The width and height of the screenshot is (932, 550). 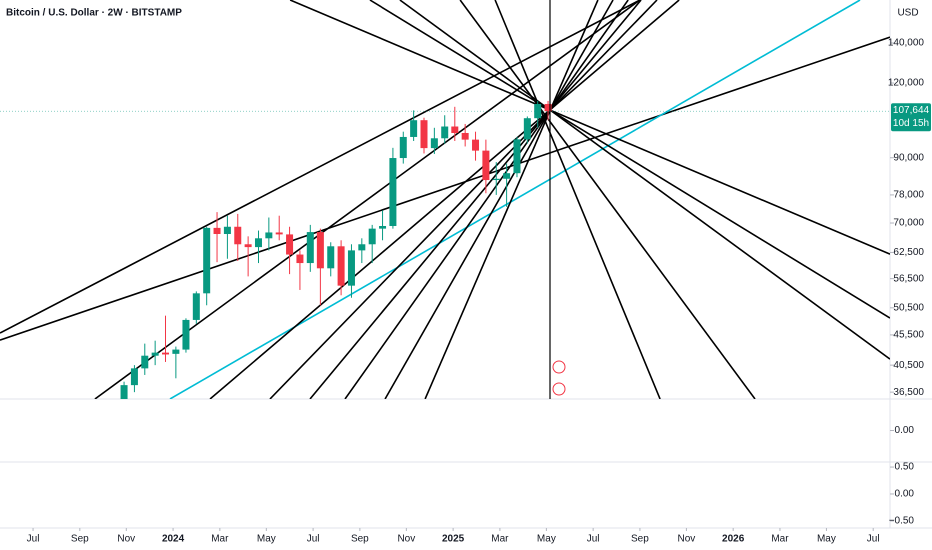 I want to click on currency-label: USD, so click(x=907, y=13).